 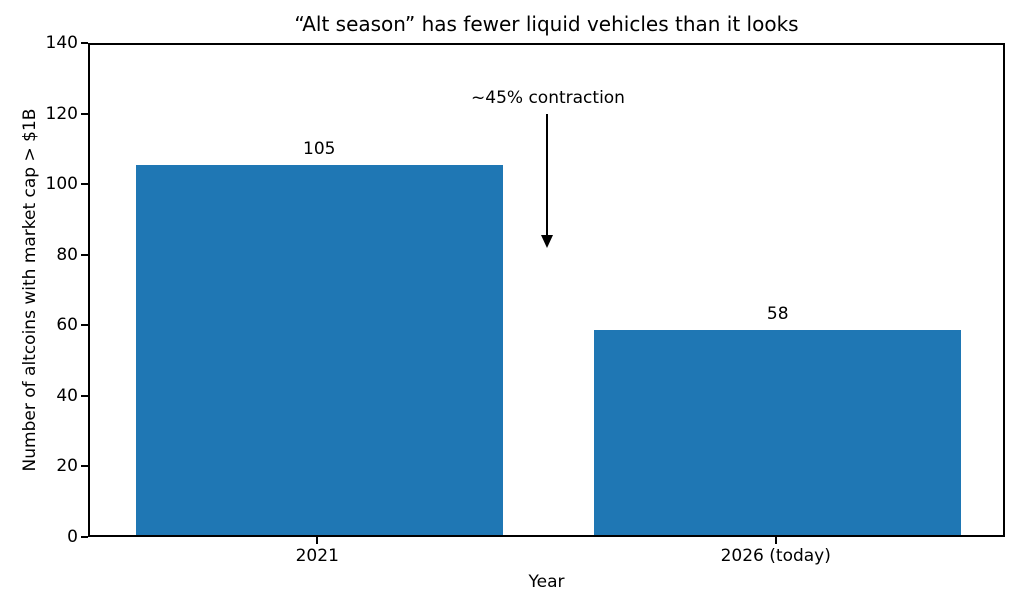 What do you see at coordinates (777, 314) in the screenshot?
I see `bar-value-label: 58` at bounding box center [777, 314].